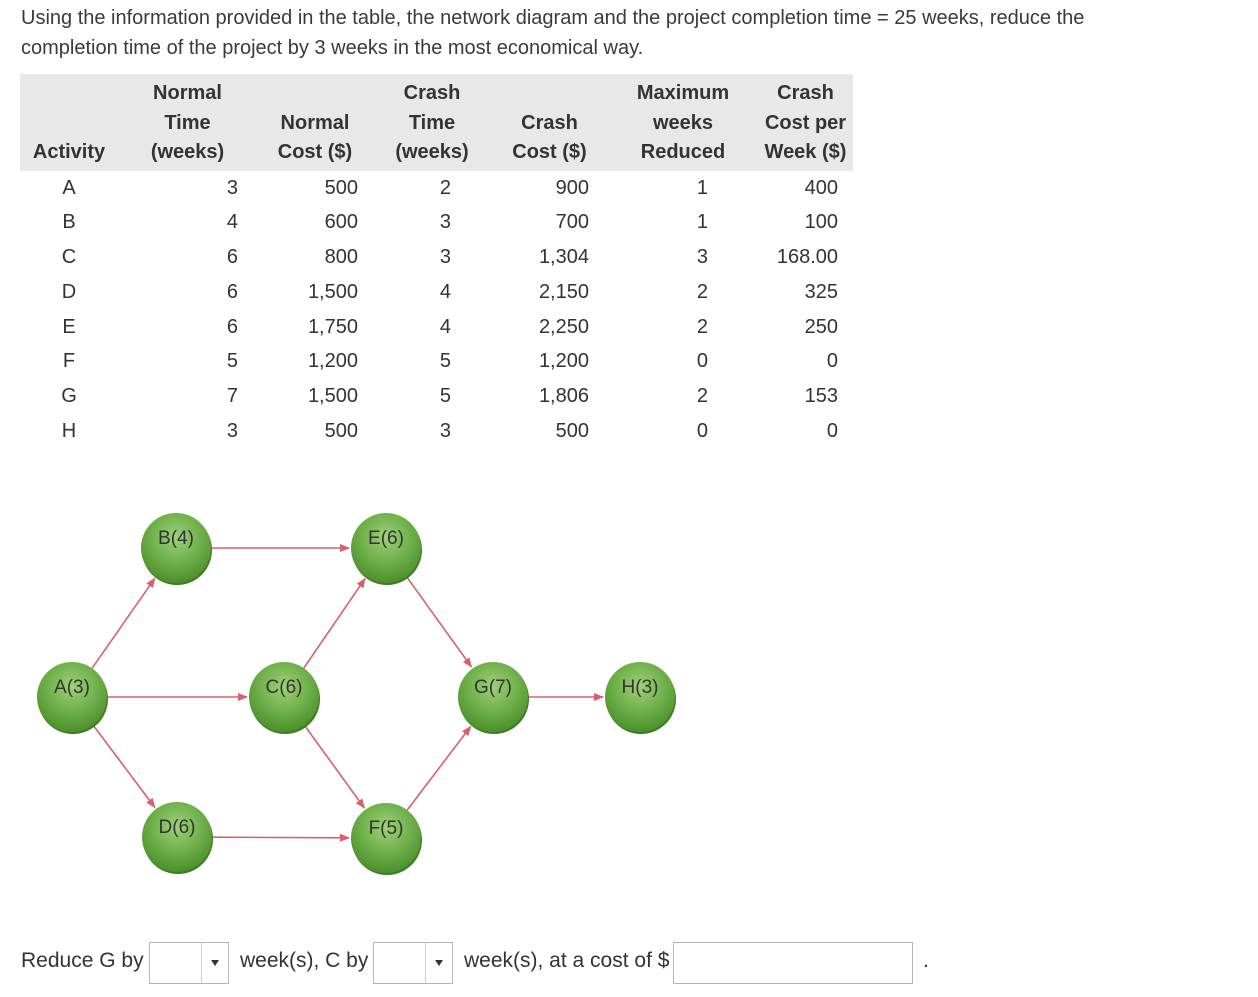 This screenshot has height=997, width=1258. I want to click on table-cell: 600, so click(341, 222).